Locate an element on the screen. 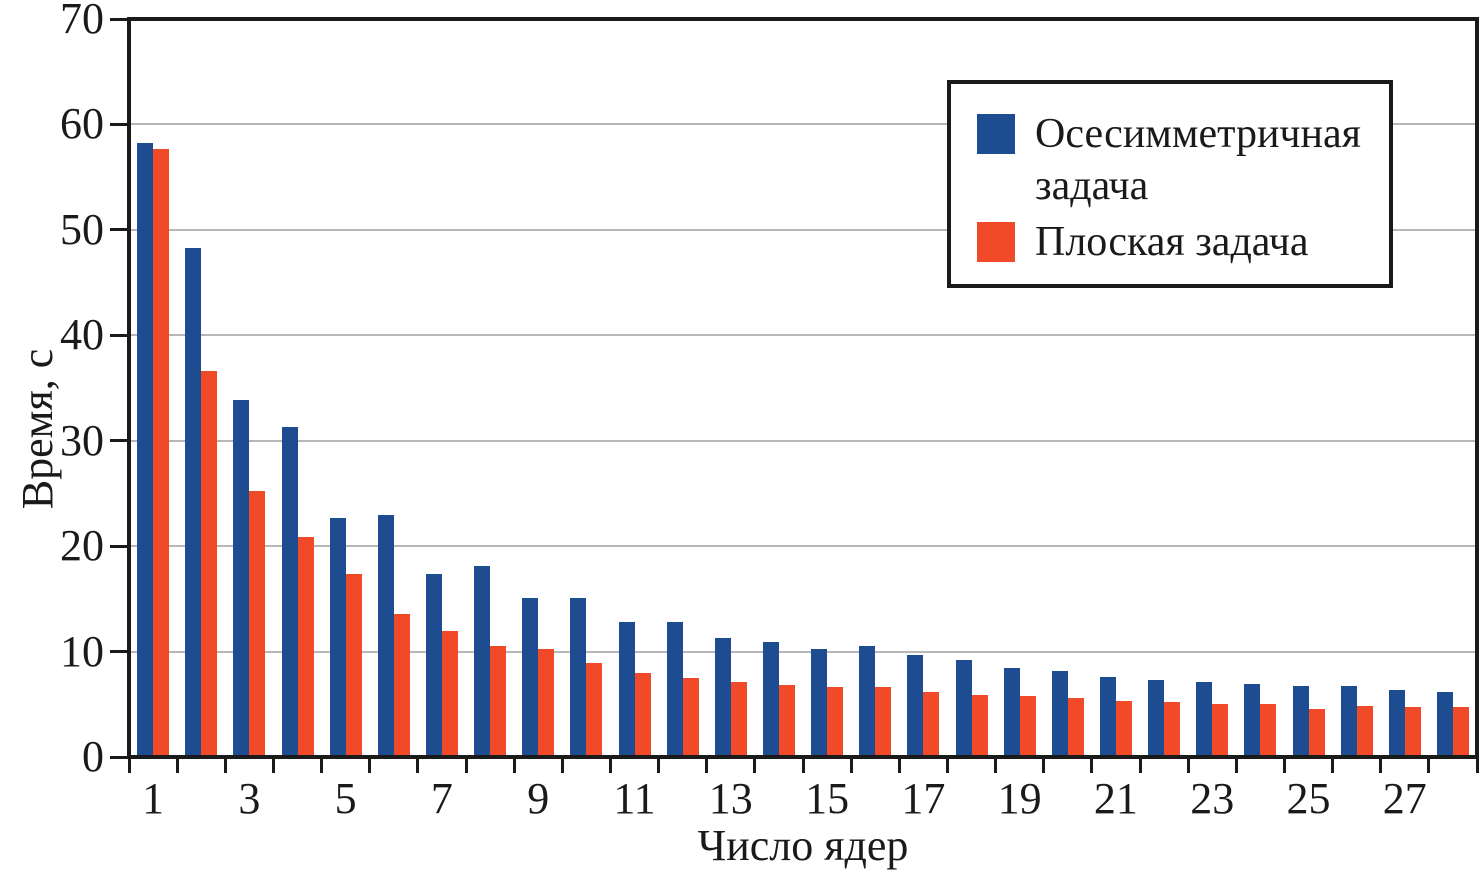  legend-item: Осесимметричная задача is located at coordinates (1183, 160).